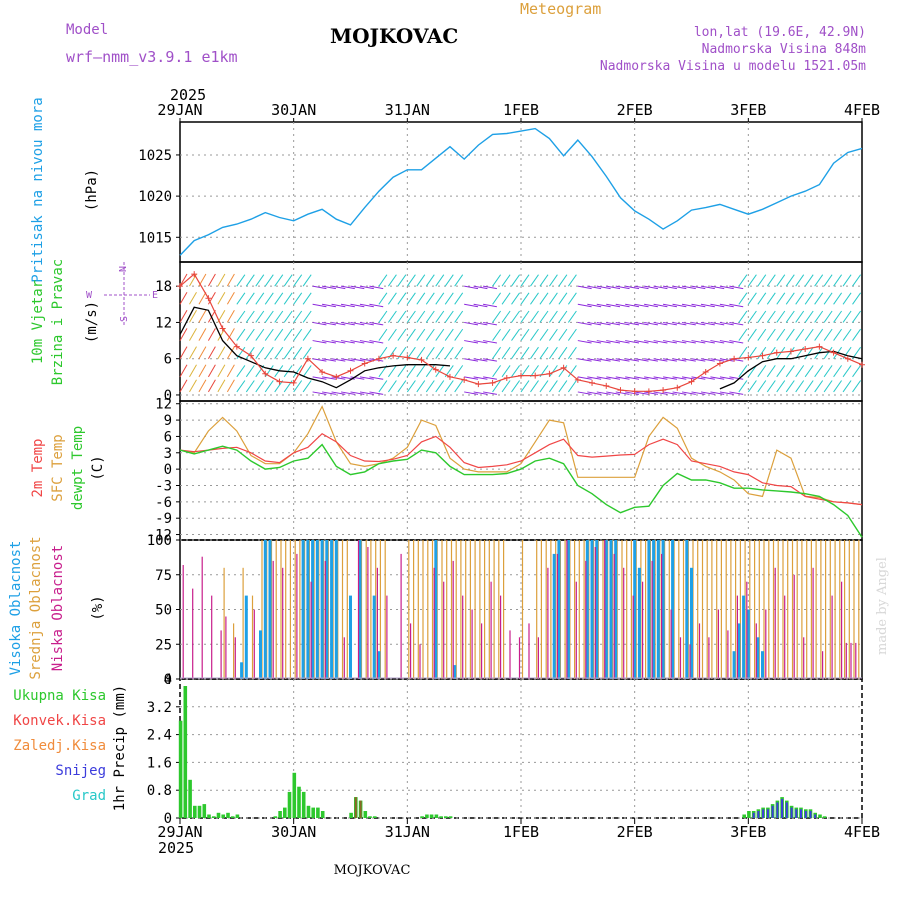  Describe the element at coordinates (59, 721) in the screenshot. I see `precip-conv-label: Konvek.Kisa` at that location.